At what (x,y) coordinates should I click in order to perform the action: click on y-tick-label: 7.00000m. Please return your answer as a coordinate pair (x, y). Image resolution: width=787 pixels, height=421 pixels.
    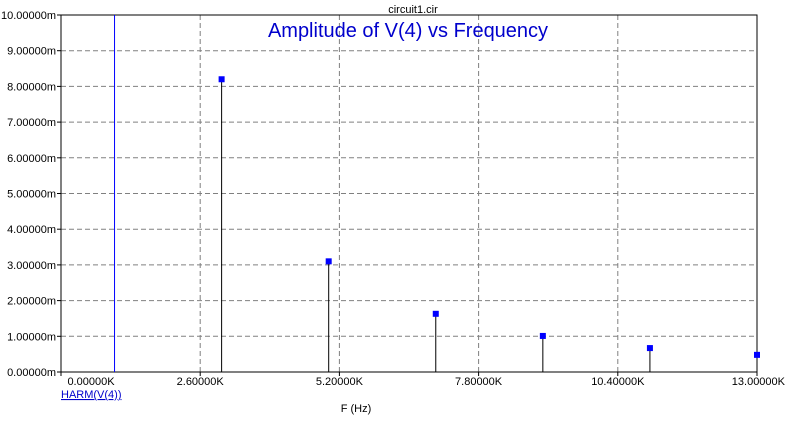
    Looking at the image, I should click on (31, 123).